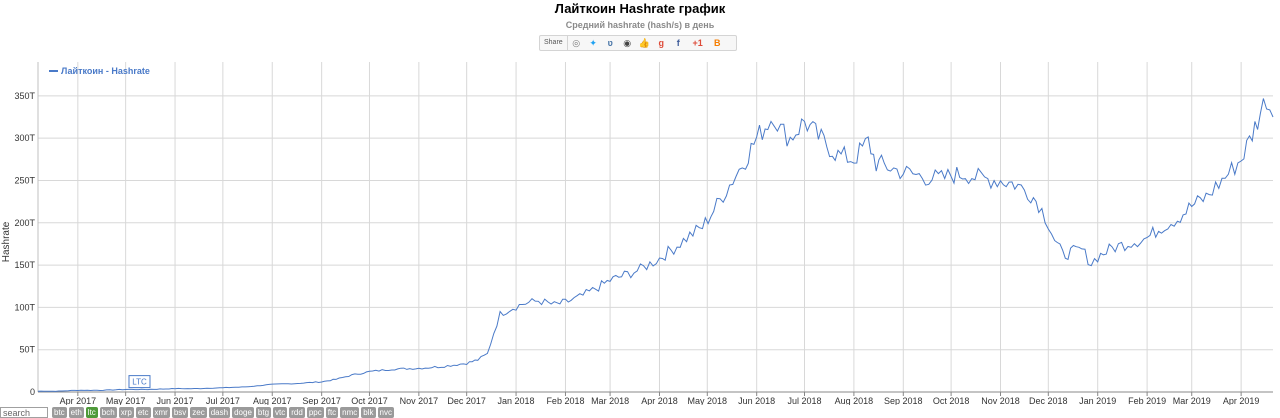 The height and width of the screenshot is (418, 1280). What do you see at coordinates (708, 400) in the screenshot?
I see `x-tick-label: May 2018` at bounding box center [708, 400].